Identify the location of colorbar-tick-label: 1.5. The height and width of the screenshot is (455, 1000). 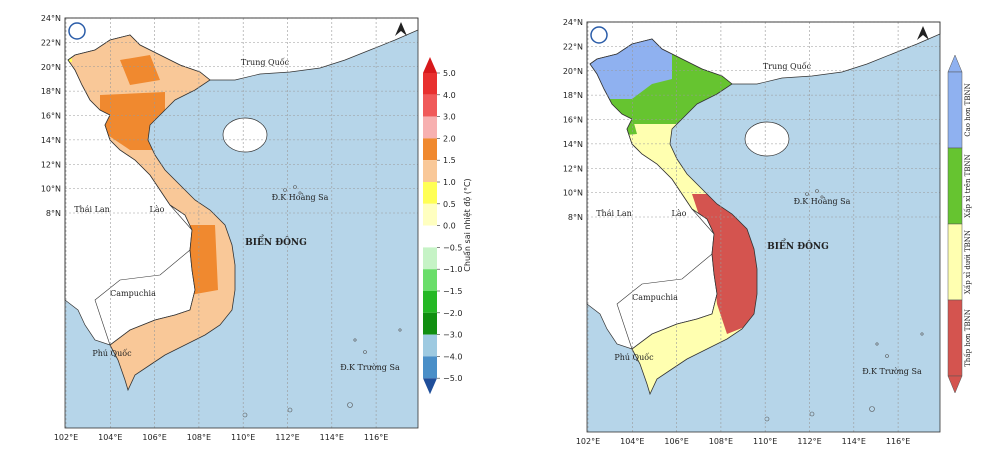
(449, 160).